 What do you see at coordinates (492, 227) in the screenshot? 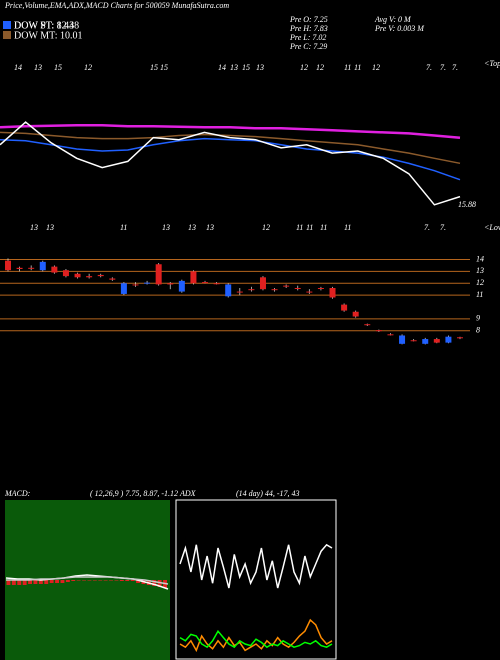
I see `annotation: <Lows` at bounding box center [492, 227].